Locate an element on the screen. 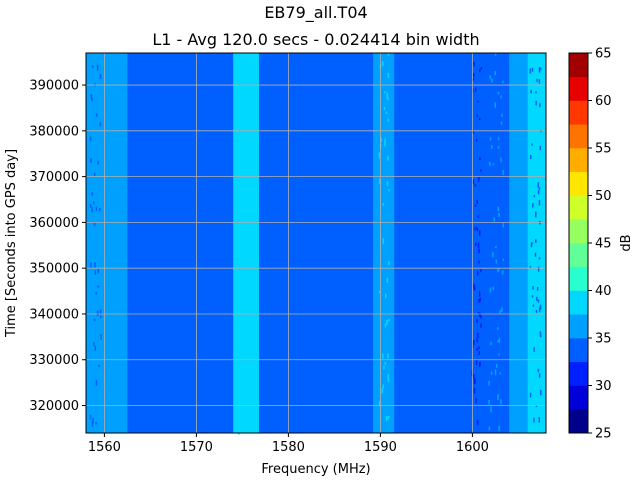 The width and height of the screenshot is (640, 480). y-tick-label: 320000 is located at coordinates (54, 406).